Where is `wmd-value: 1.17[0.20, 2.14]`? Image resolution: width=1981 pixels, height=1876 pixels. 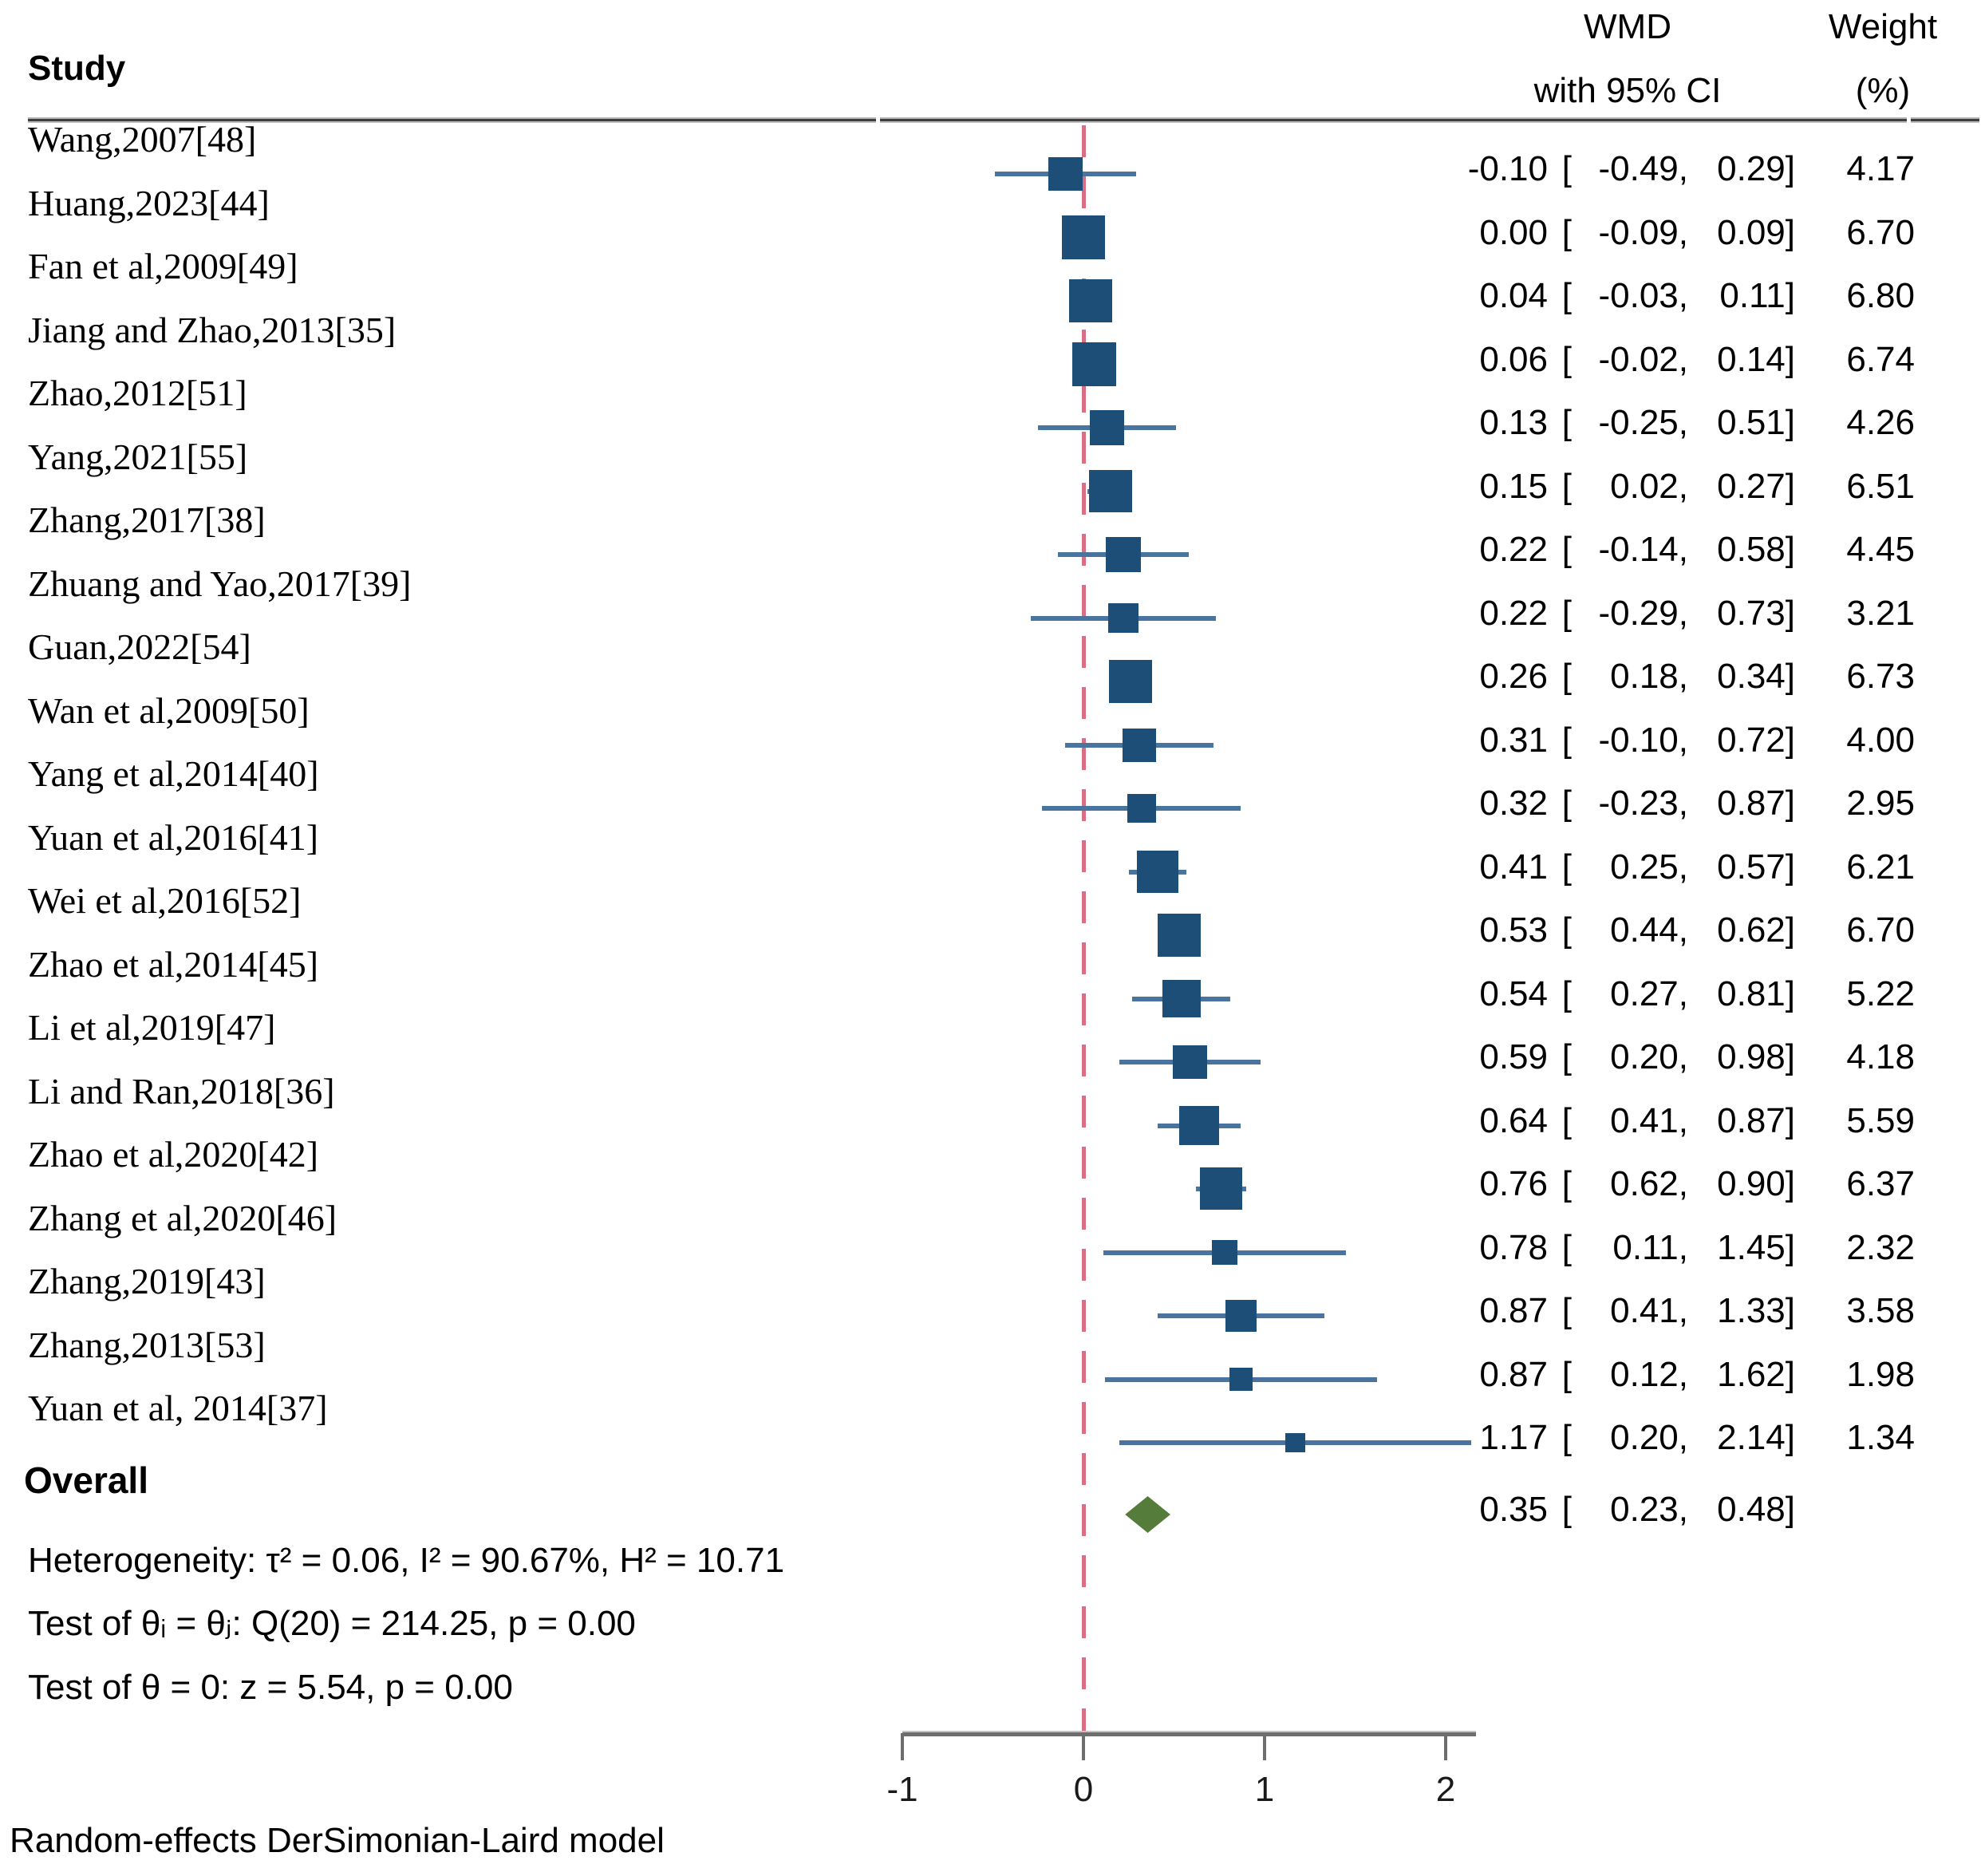
wmd-value: 1.17[0.20, 2.14] is located at coordinates (1637, 1437).